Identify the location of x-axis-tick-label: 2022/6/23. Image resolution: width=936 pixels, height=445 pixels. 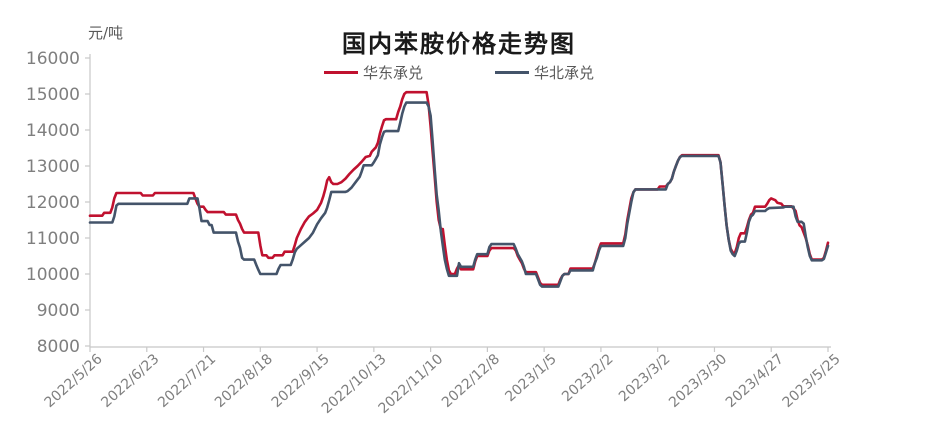
(130, 381).